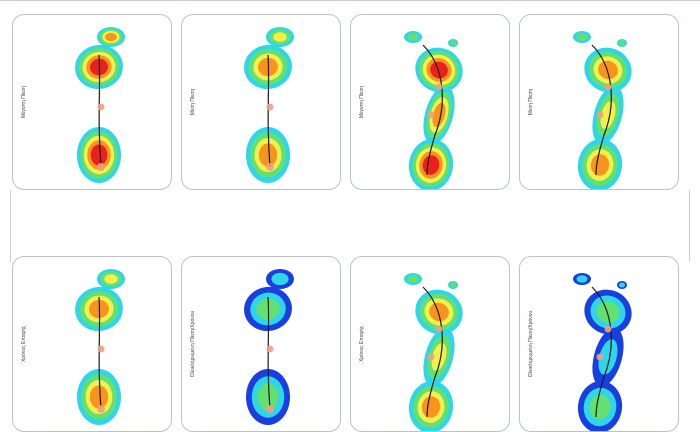 Image resolution: width=700 pixels, height=432 pixels. I want to click on panel-max-pressure-static: Μέγιστη Πίεση, so click(92, 102).